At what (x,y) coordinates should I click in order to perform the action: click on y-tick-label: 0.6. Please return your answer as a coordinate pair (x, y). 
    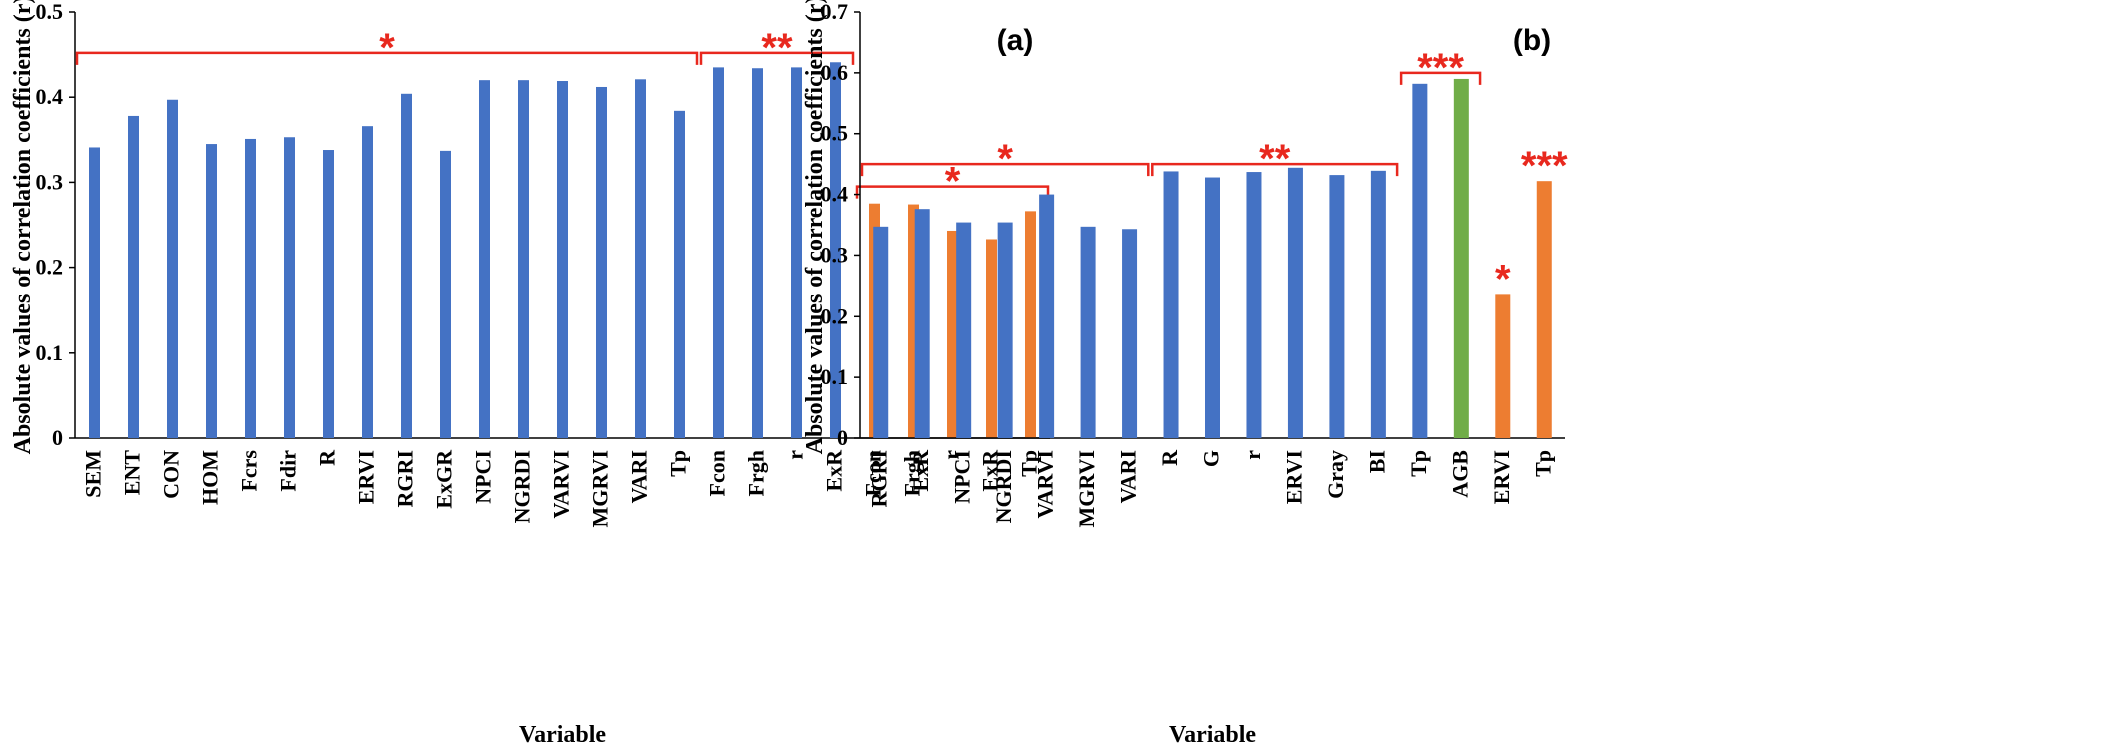
    Looking at the image, I should click on (835, 72).